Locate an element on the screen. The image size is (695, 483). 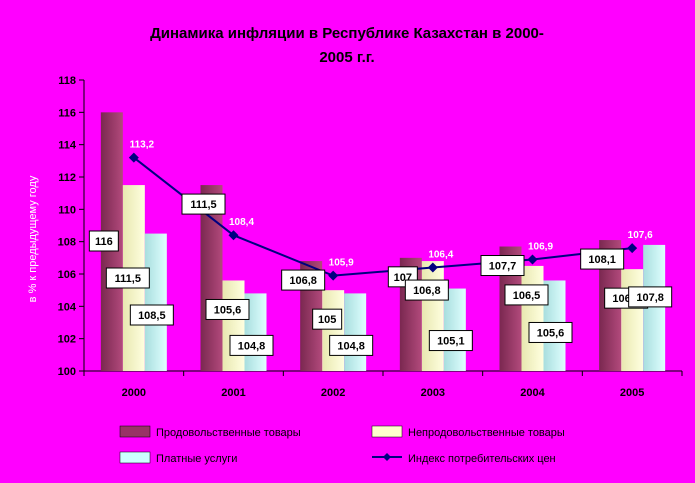
legend-label: Платные услуги is located at coordinates (196, 459).